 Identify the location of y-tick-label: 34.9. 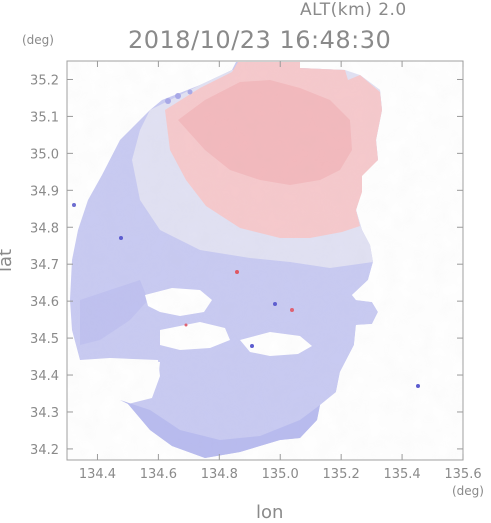
(44, 191).